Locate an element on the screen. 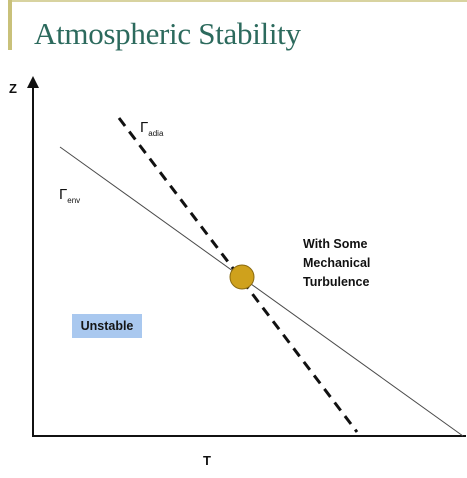 The height and width of the screenshot is (478, 467). intersection-point is located at coordinates (242, 277).